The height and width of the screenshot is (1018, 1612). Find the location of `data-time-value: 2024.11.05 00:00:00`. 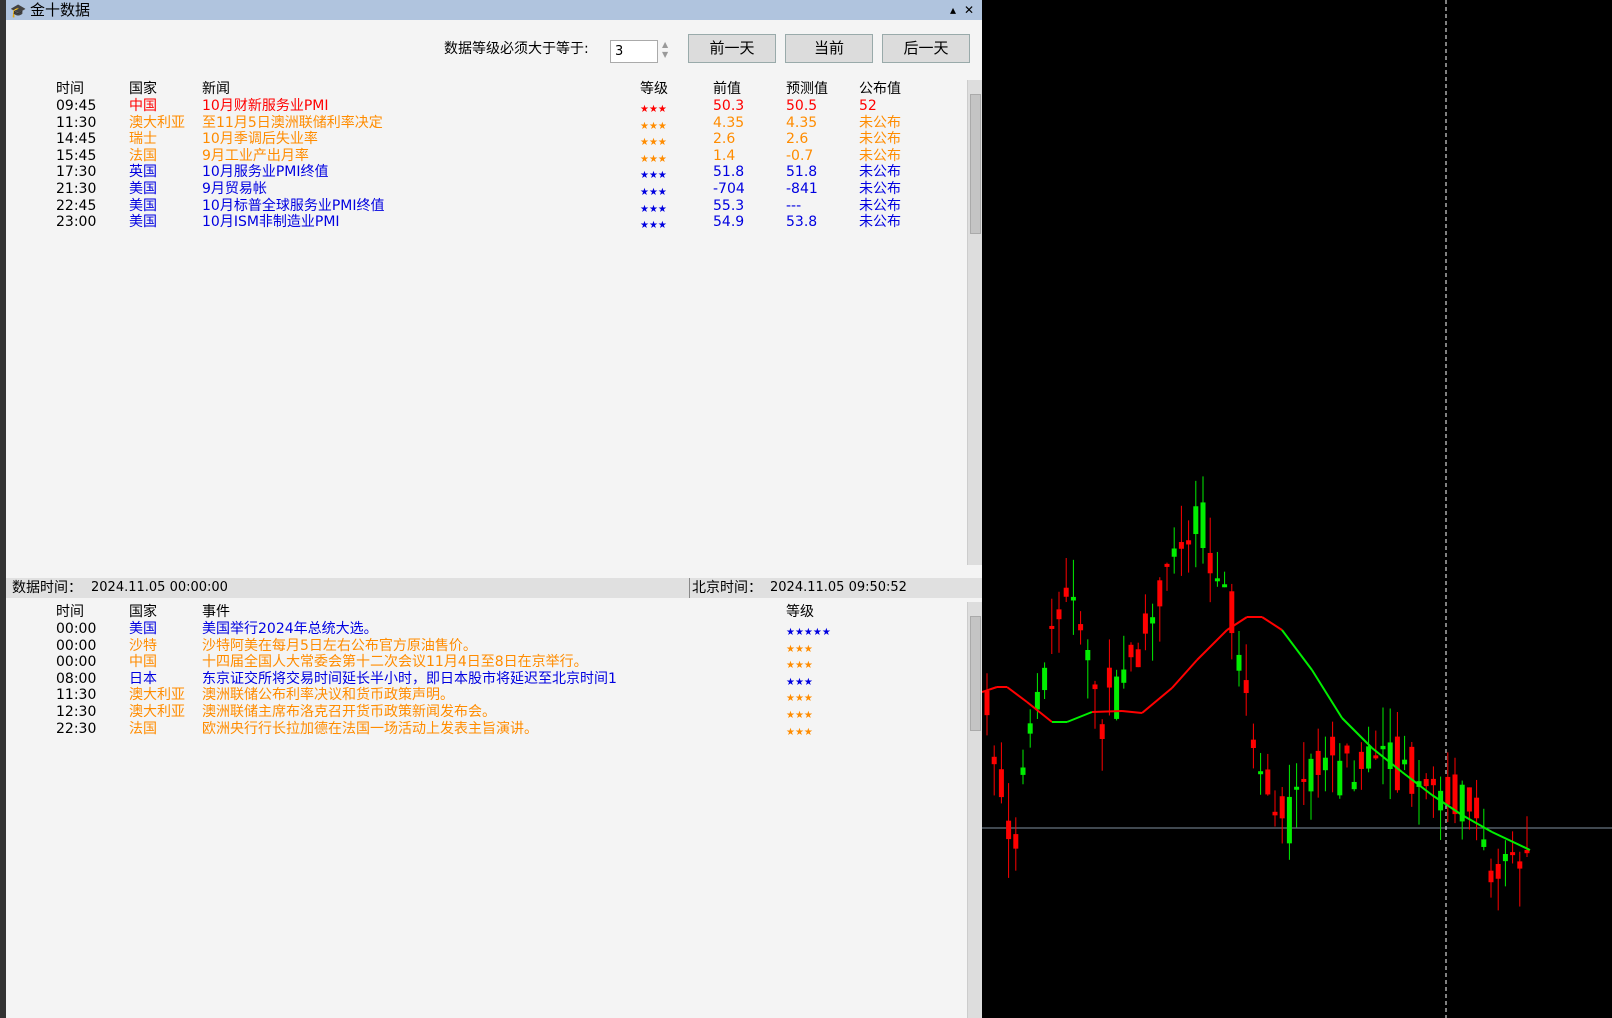

data-time-value: 2024.11.05 00:00:00 is located at coordinates (159, 587).